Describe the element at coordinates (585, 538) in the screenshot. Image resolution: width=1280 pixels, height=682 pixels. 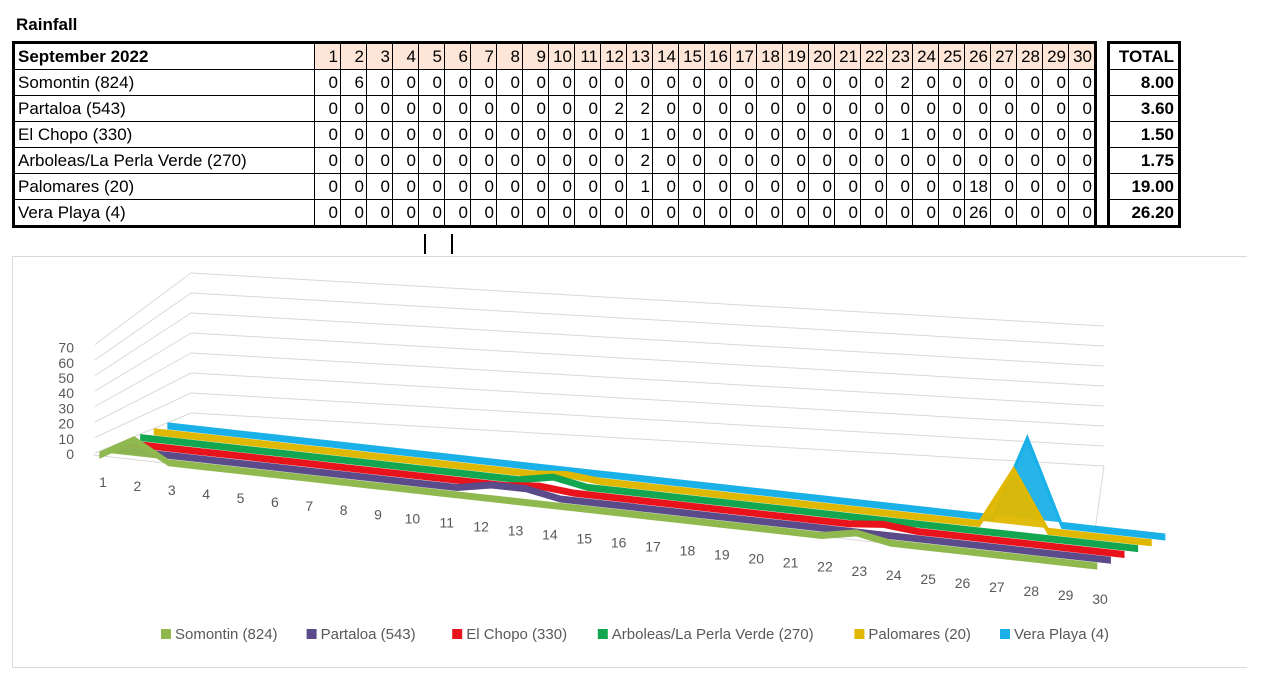
I see `x-tick-label: 15` at that location.